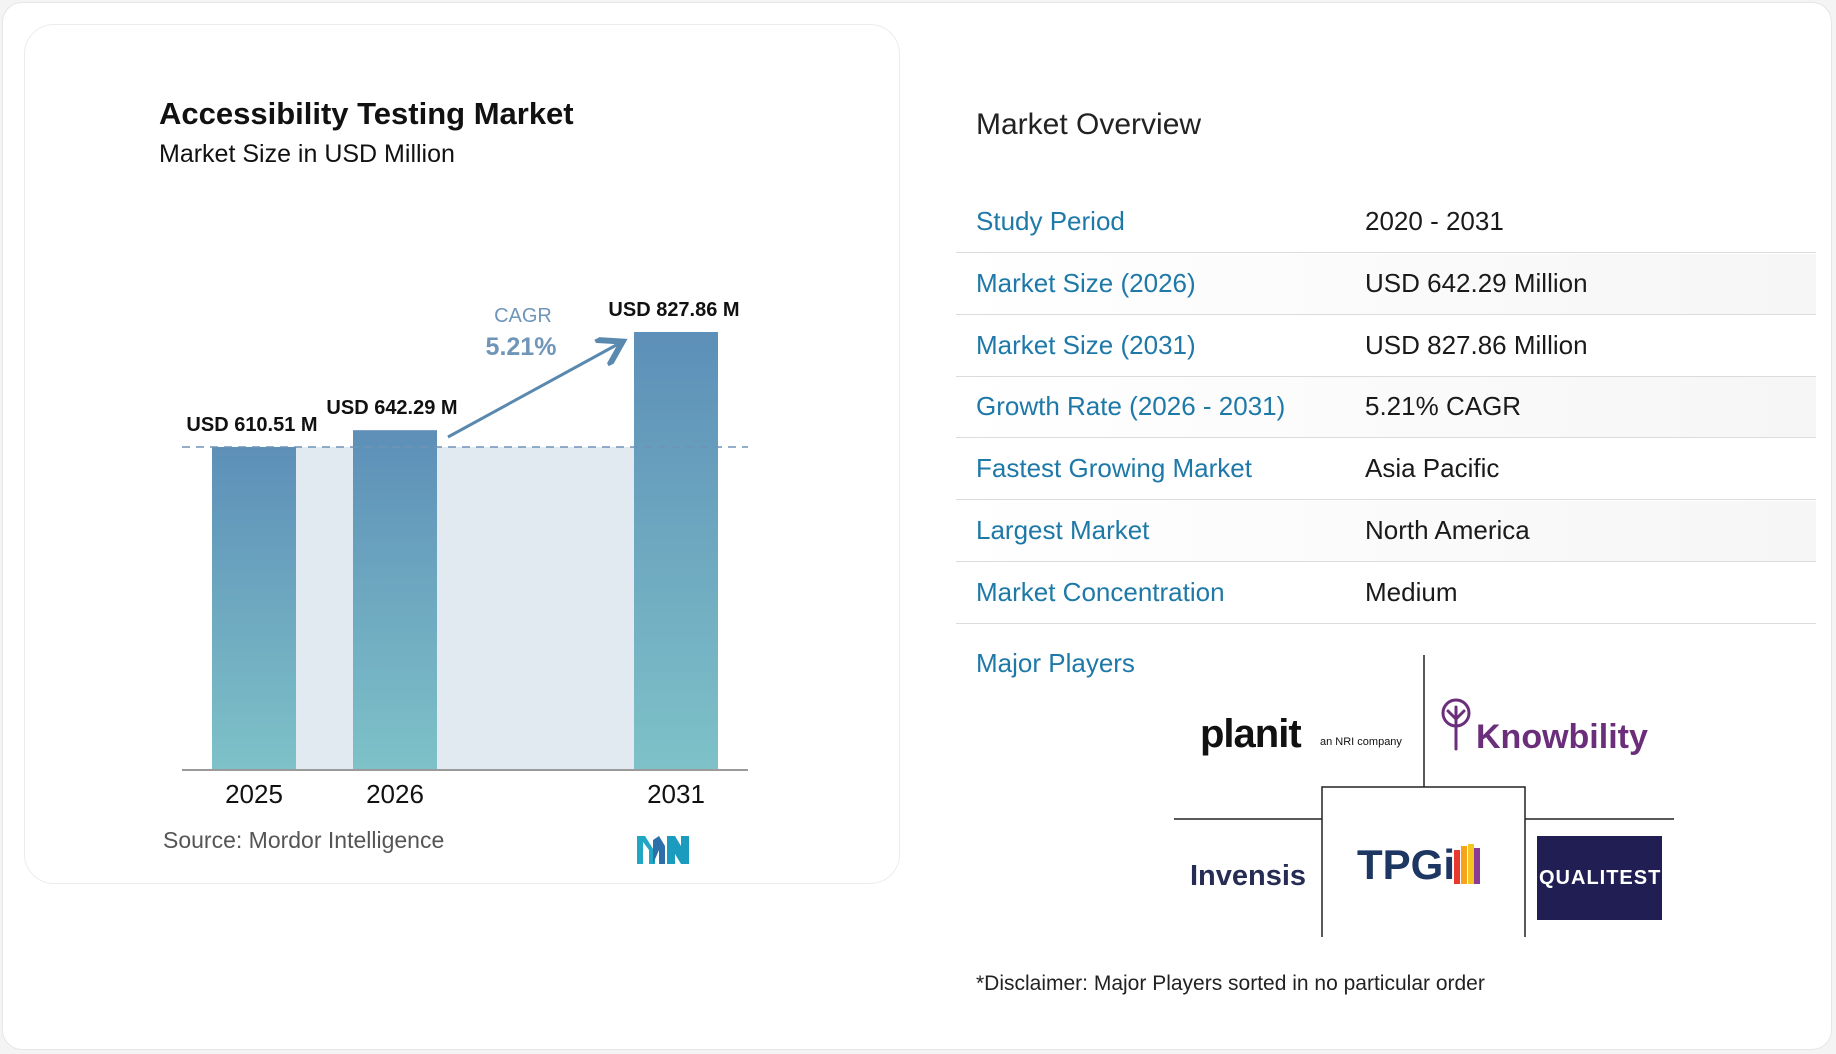 The image size is (1836, 1054). What do you see at coordinates (676, 794) in the screenshot?
I see `x-tick-label: 2031` at bounding box center [676, 794].